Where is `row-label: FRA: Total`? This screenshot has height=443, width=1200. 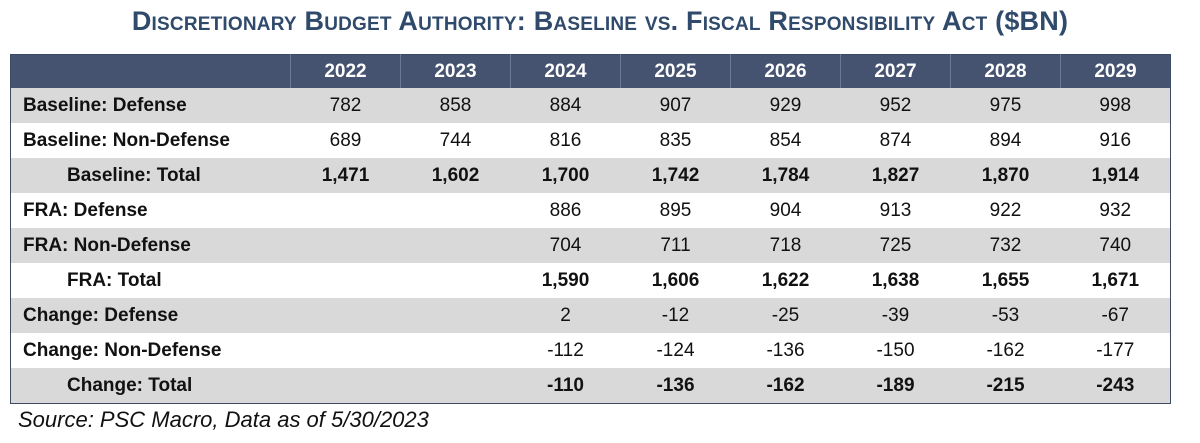 row-label: FRA: Total is located at coordinates (114, 280).